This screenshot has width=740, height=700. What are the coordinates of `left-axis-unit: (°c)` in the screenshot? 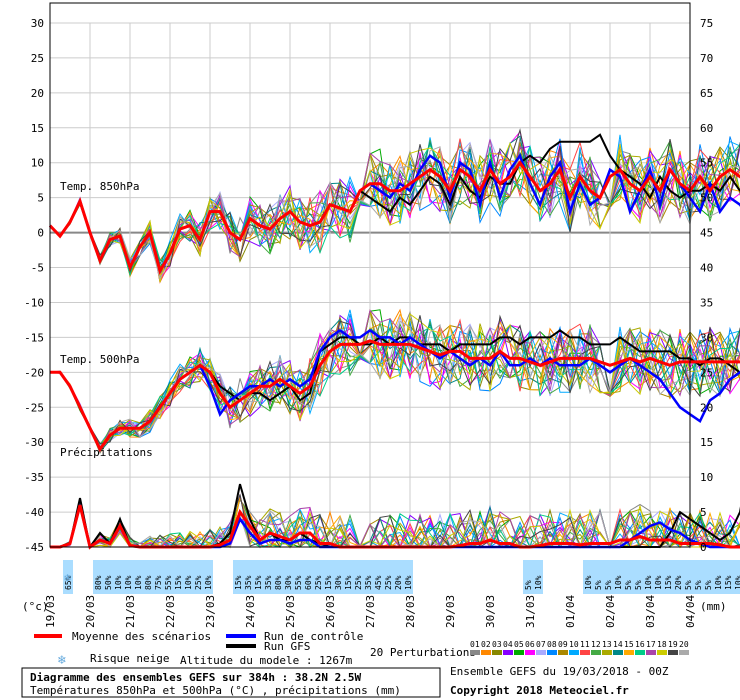 It's located at (35, 606).